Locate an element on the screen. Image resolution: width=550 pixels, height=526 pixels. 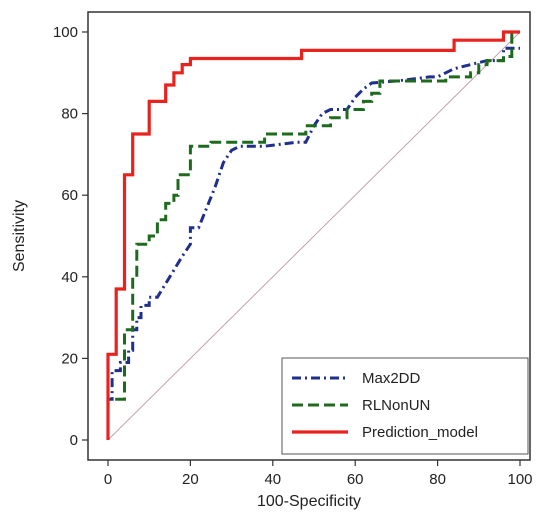
x-tick-label: 40 is located at coordinates (272, 479).